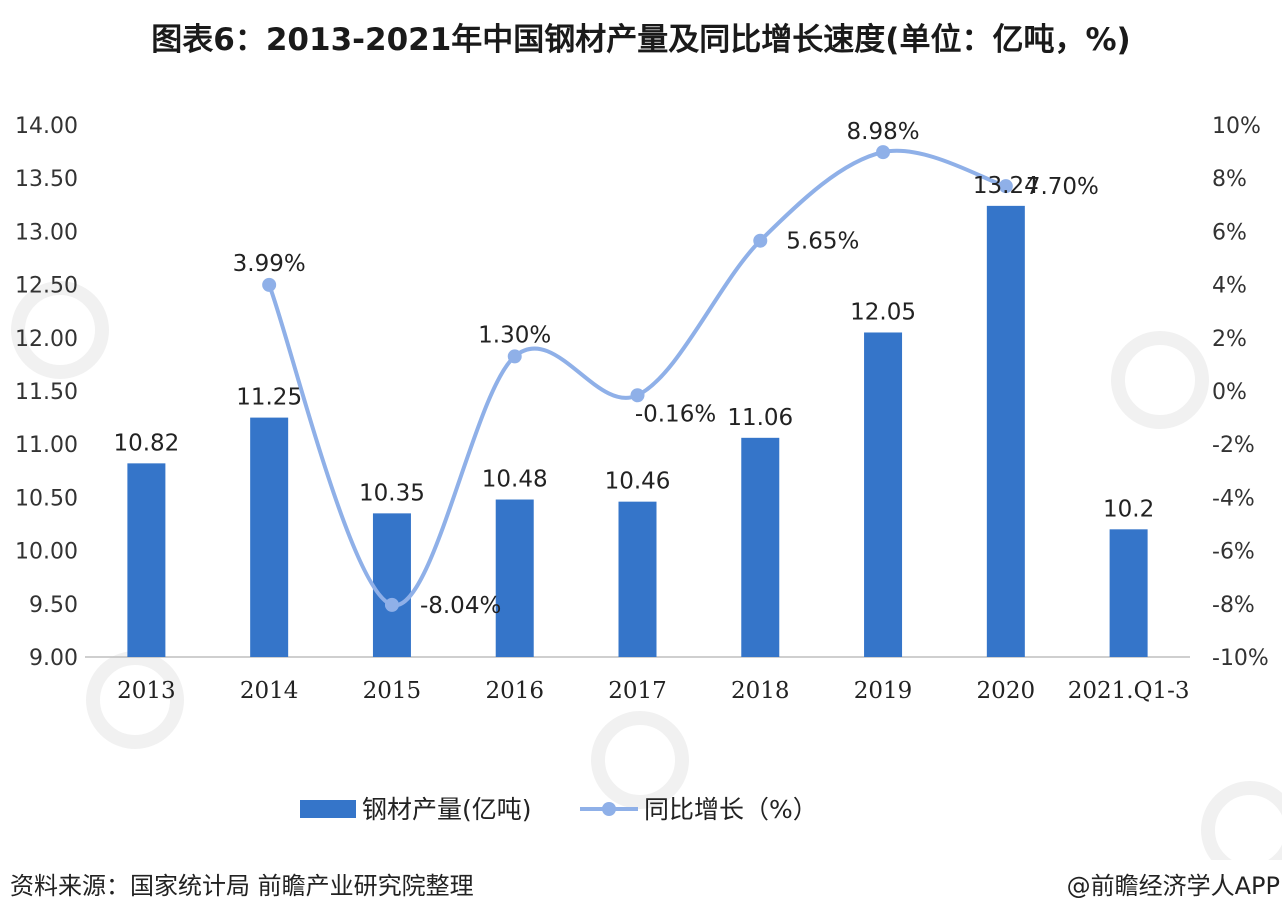  What do you see at coordinates (269, 398) in the screenshot?
I see `bar-value-label: 11.25` at bounding box center [269, 398].